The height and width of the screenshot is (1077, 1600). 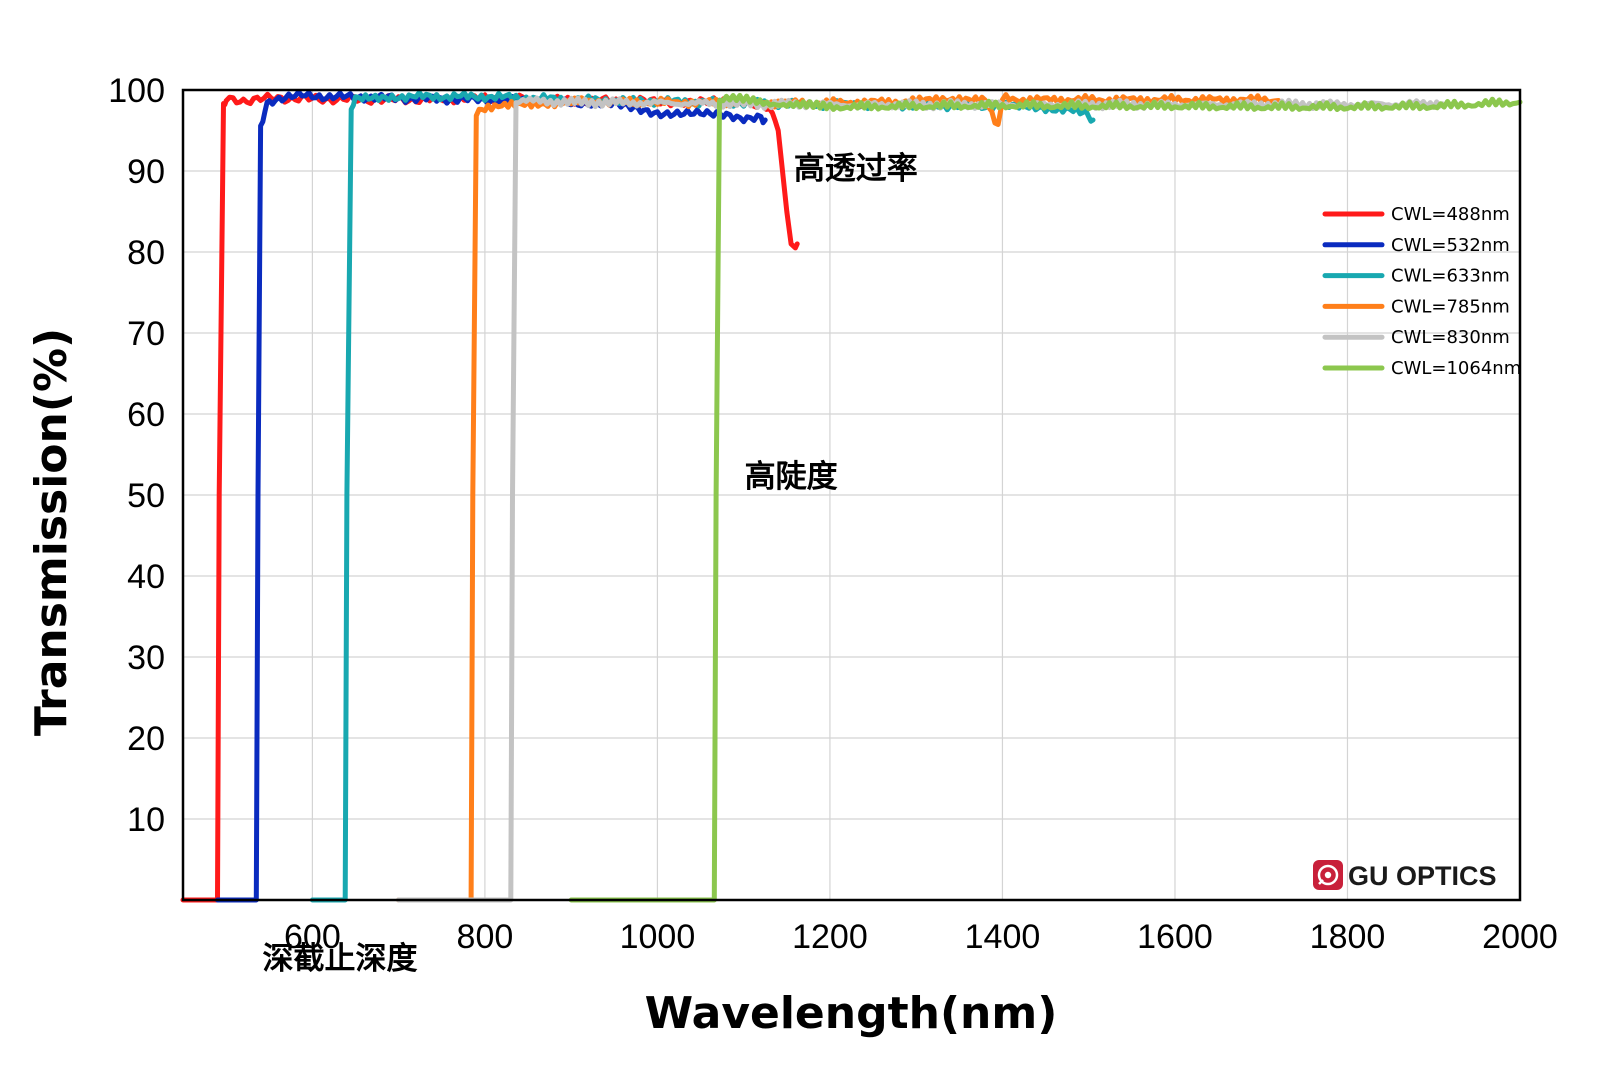 What do you see at coordinates (146, 739) in the screenshot?
I see `y-tick-label: 20` at bounding box center [146, 739].